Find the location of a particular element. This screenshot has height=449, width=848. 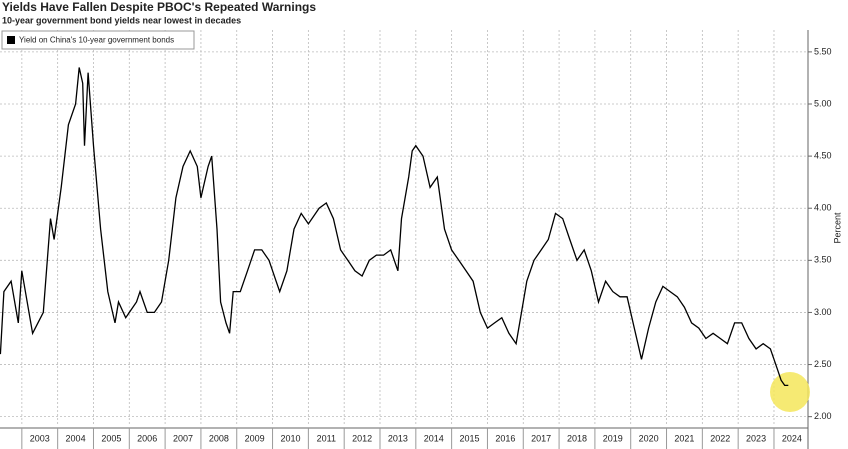

x-tick-label: 2018 is located at coordinates (577, 438).